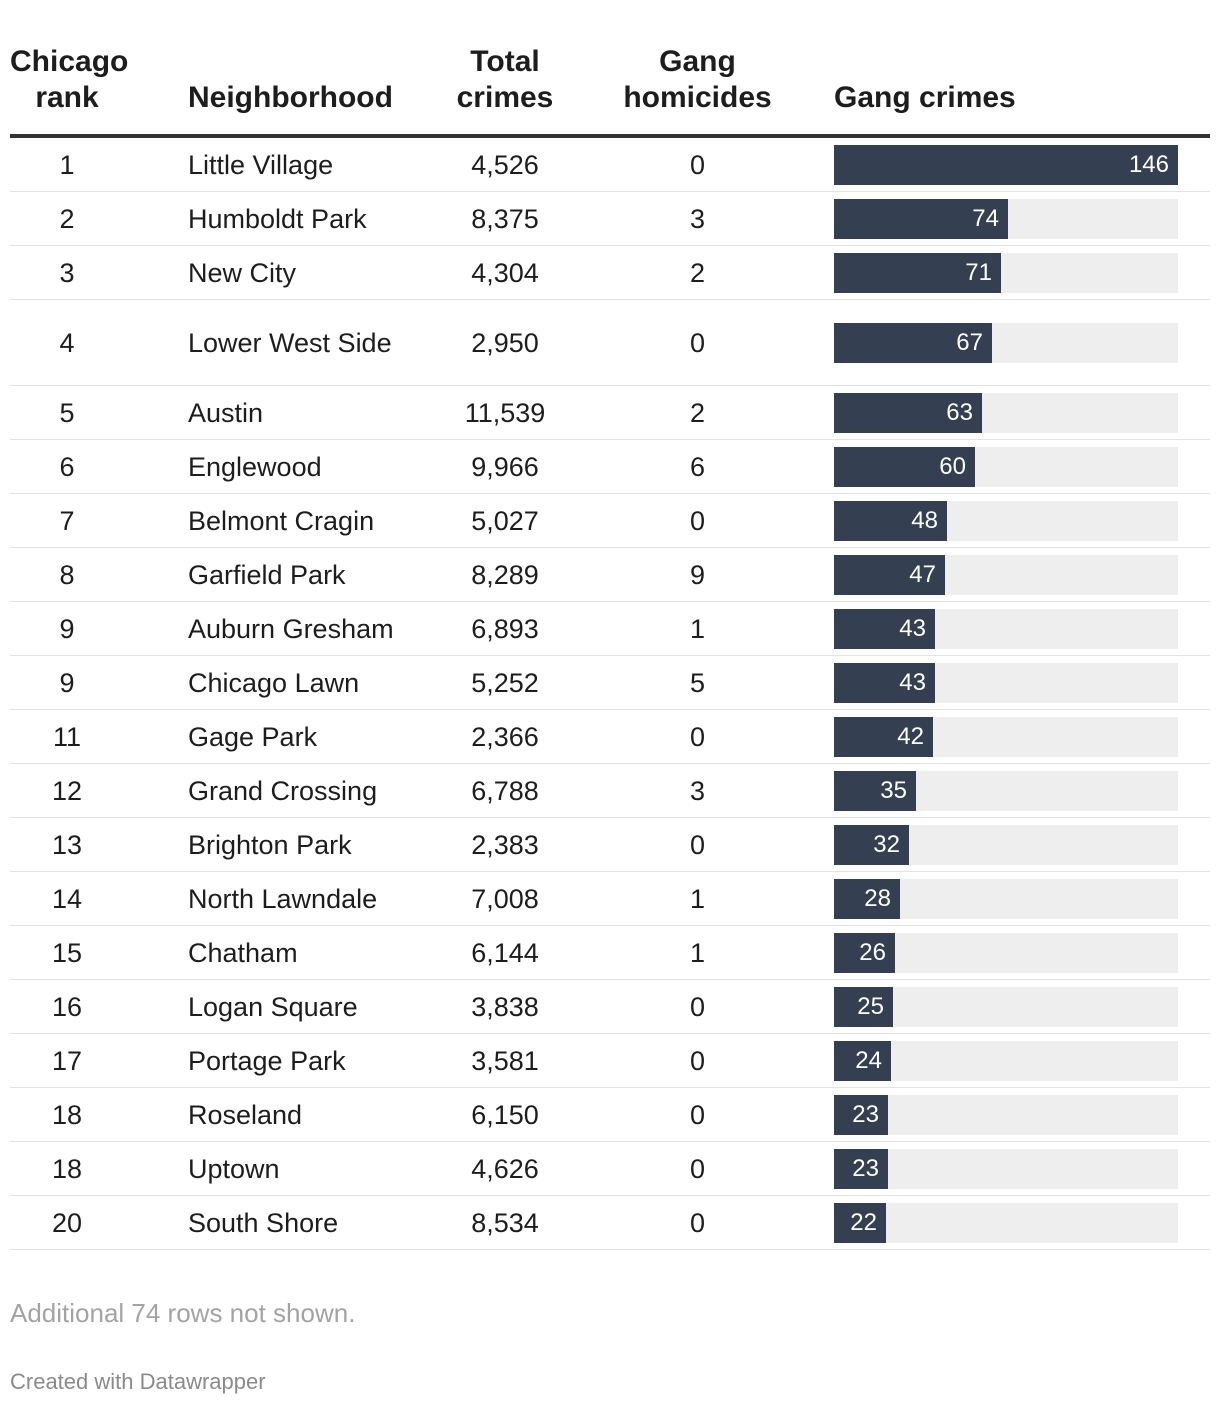  I want to click on rank-cell: 2, so click(67, 218).